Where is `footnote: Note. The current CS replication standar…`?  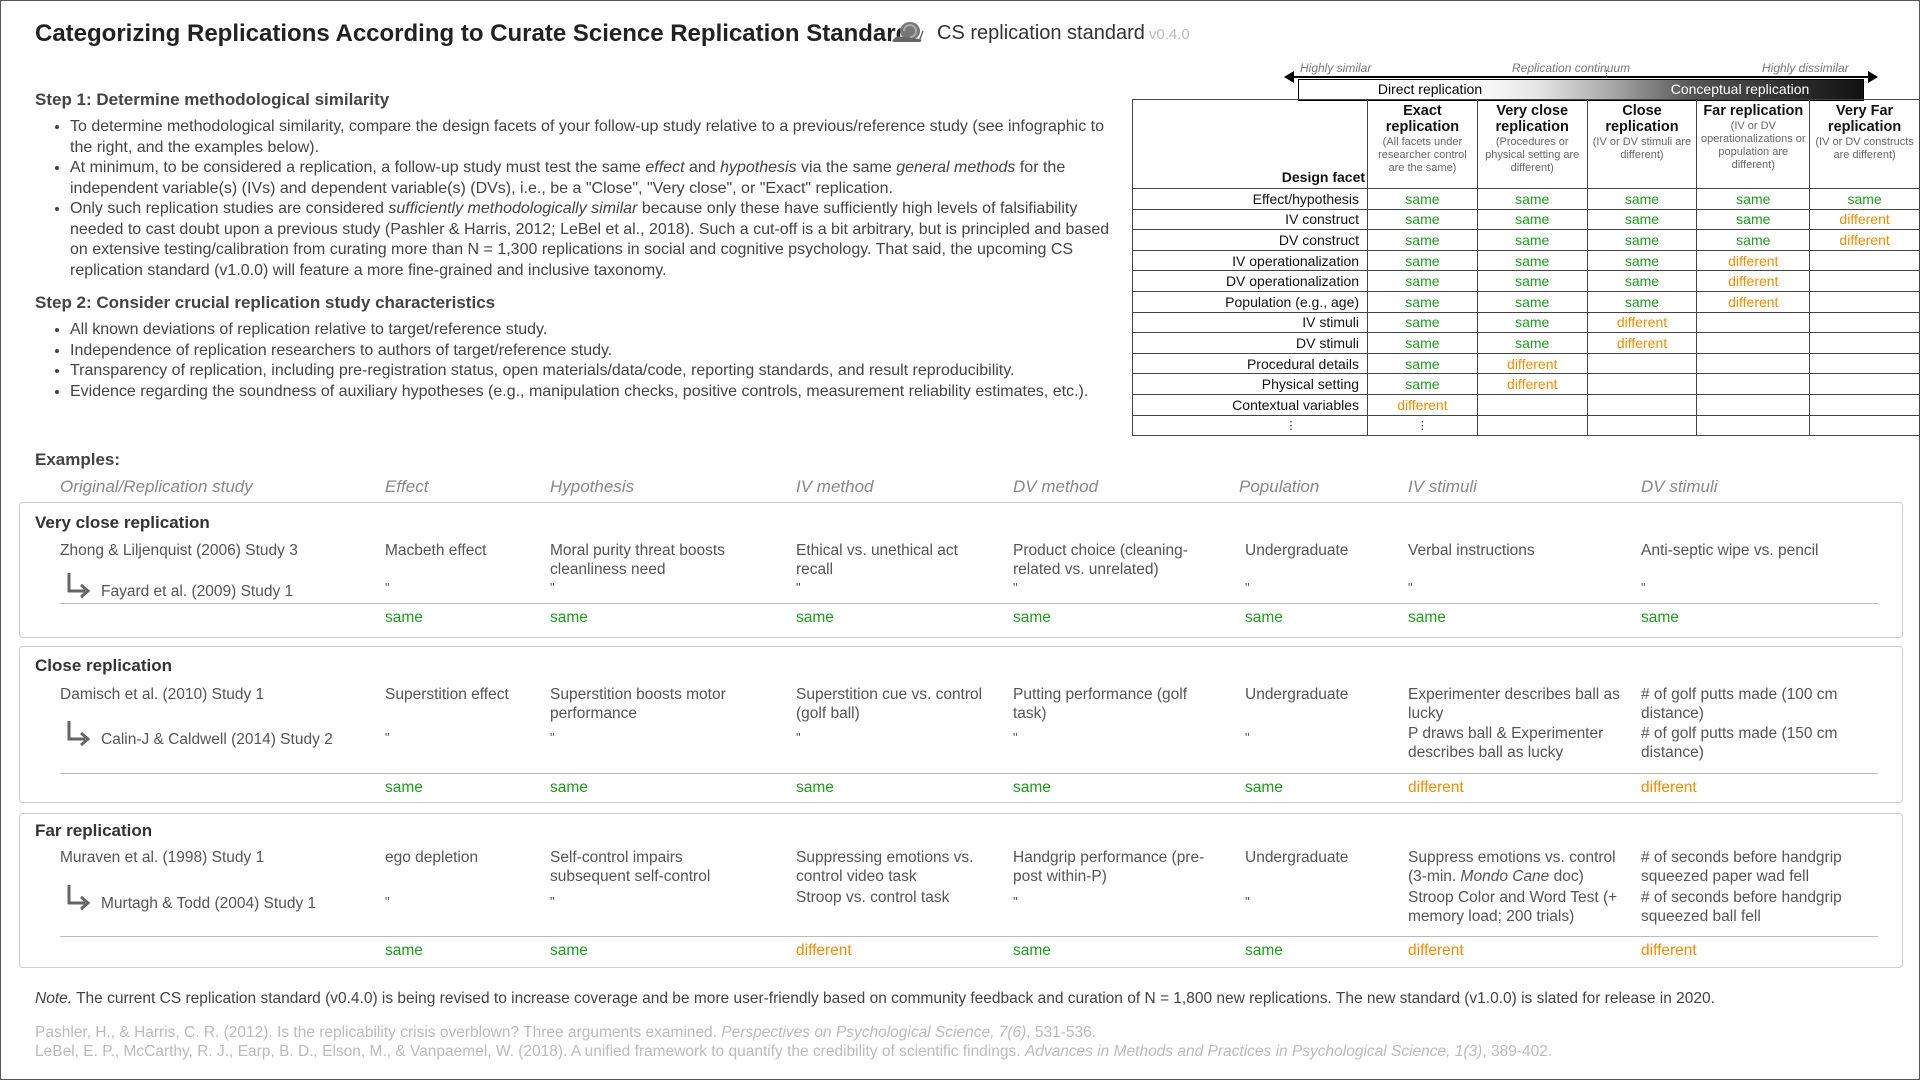
footnote: Note. The current CS replication standar… is located at coordinates (875, 998).